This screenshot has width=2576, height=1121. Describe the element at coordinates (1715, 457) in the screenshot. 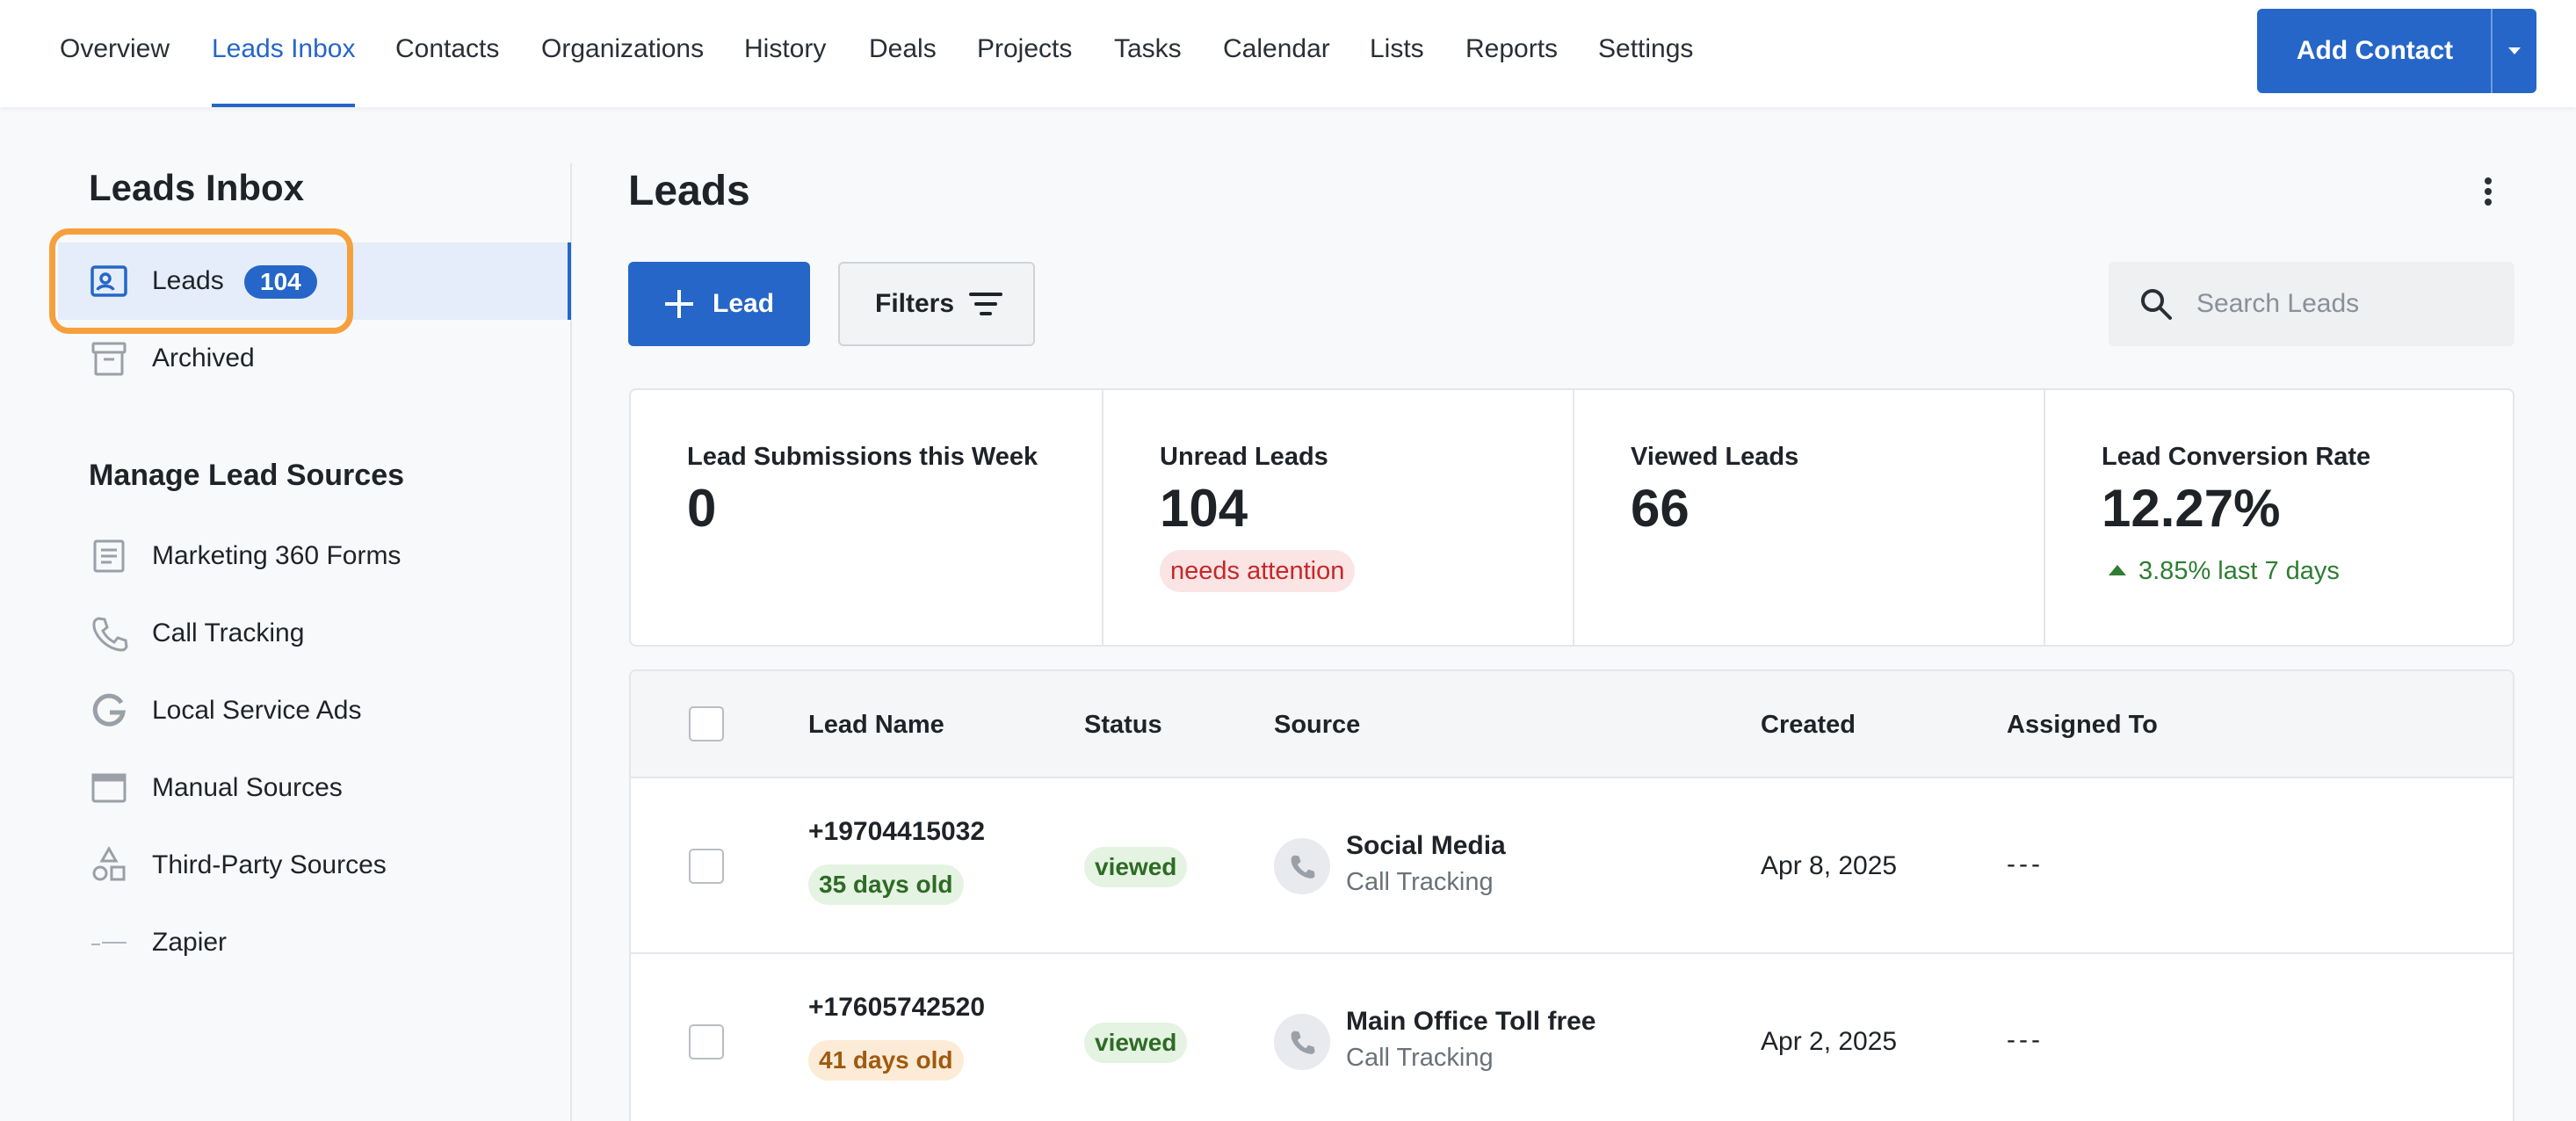

I see `stat-title: Viewed Leads` at that location.